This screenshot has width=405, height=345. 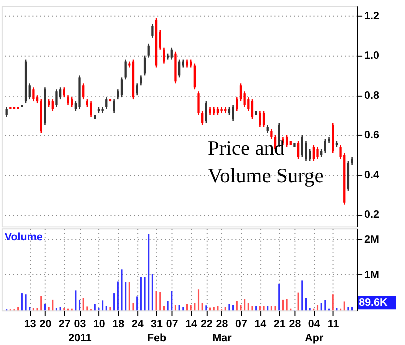 I want to click on y-tick-label: 0.6, so click(x=372, y=136).